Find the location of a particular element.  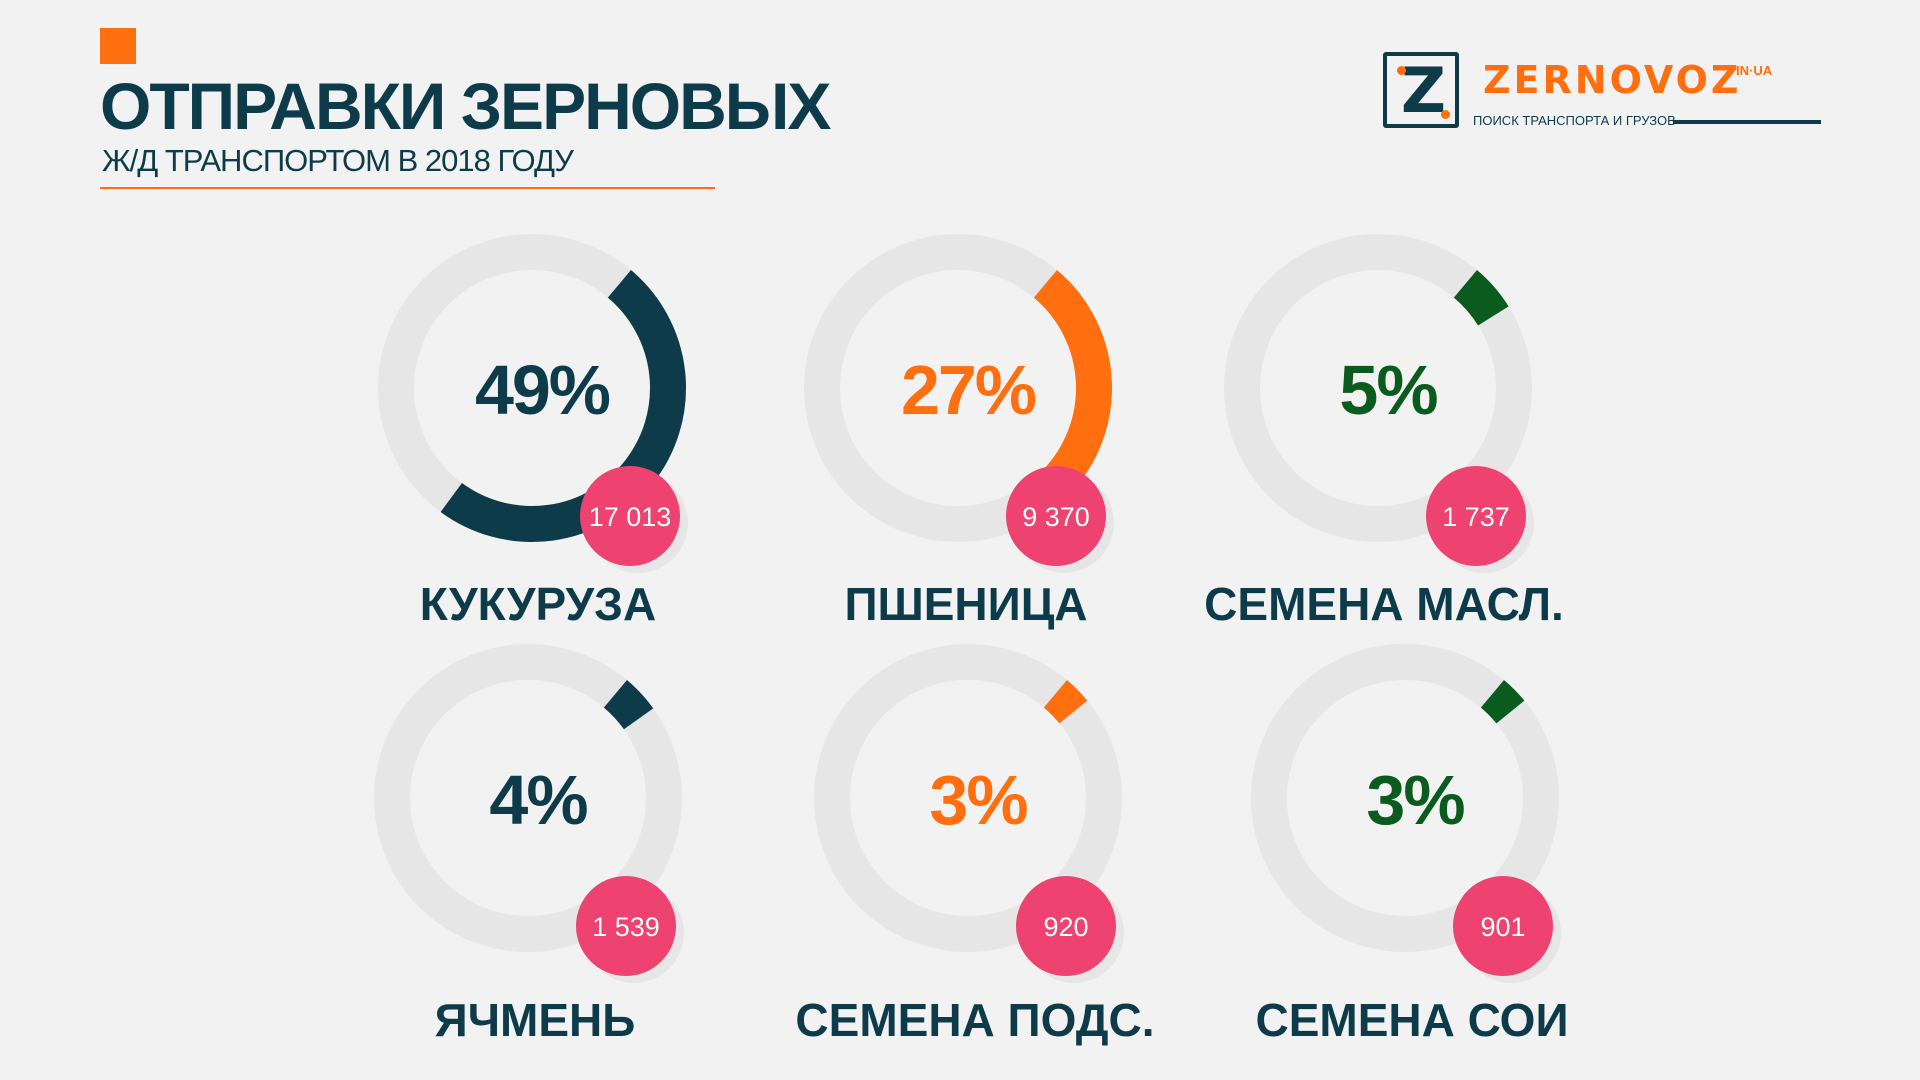

logo-tagline: ПОИСК ТРАНСПОРТА И ГРУЗОВ is located at coordinates (1574, 120).